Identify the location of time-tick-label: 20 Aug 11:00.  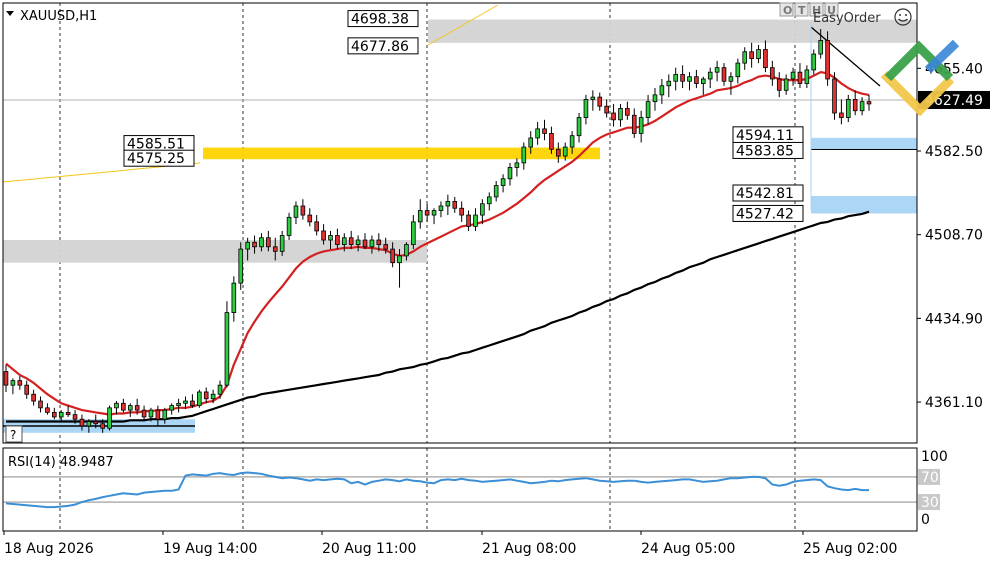
(369, 549).